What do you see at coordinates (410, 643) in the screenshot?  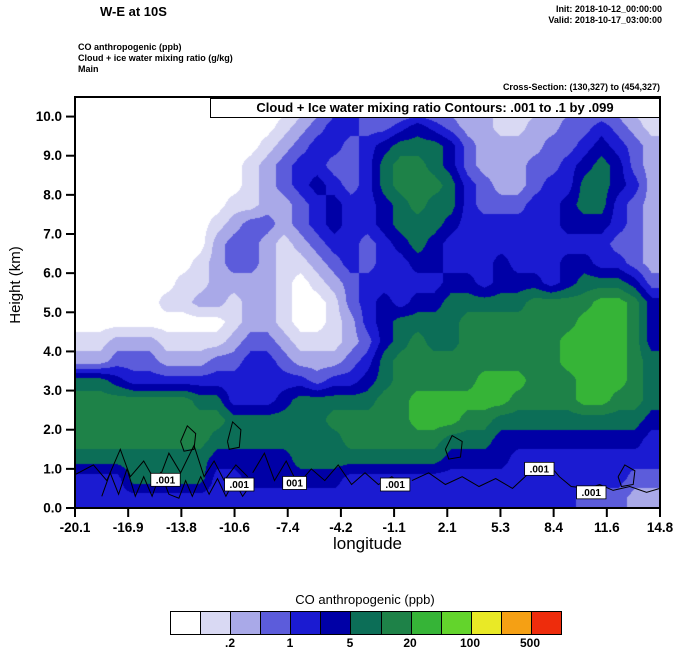 I see `colorbar-tick-label: 20` at bounding box center [410, 643].